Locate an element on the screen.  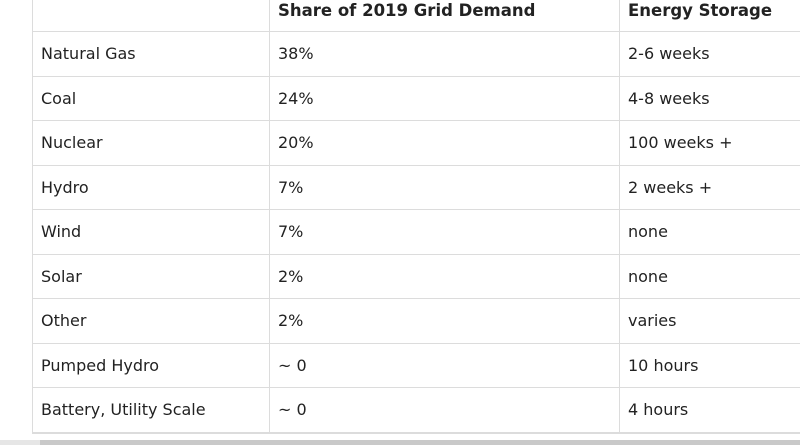
header-share: Share of 2019 Grid Demand is located at coordinates (444, 16).